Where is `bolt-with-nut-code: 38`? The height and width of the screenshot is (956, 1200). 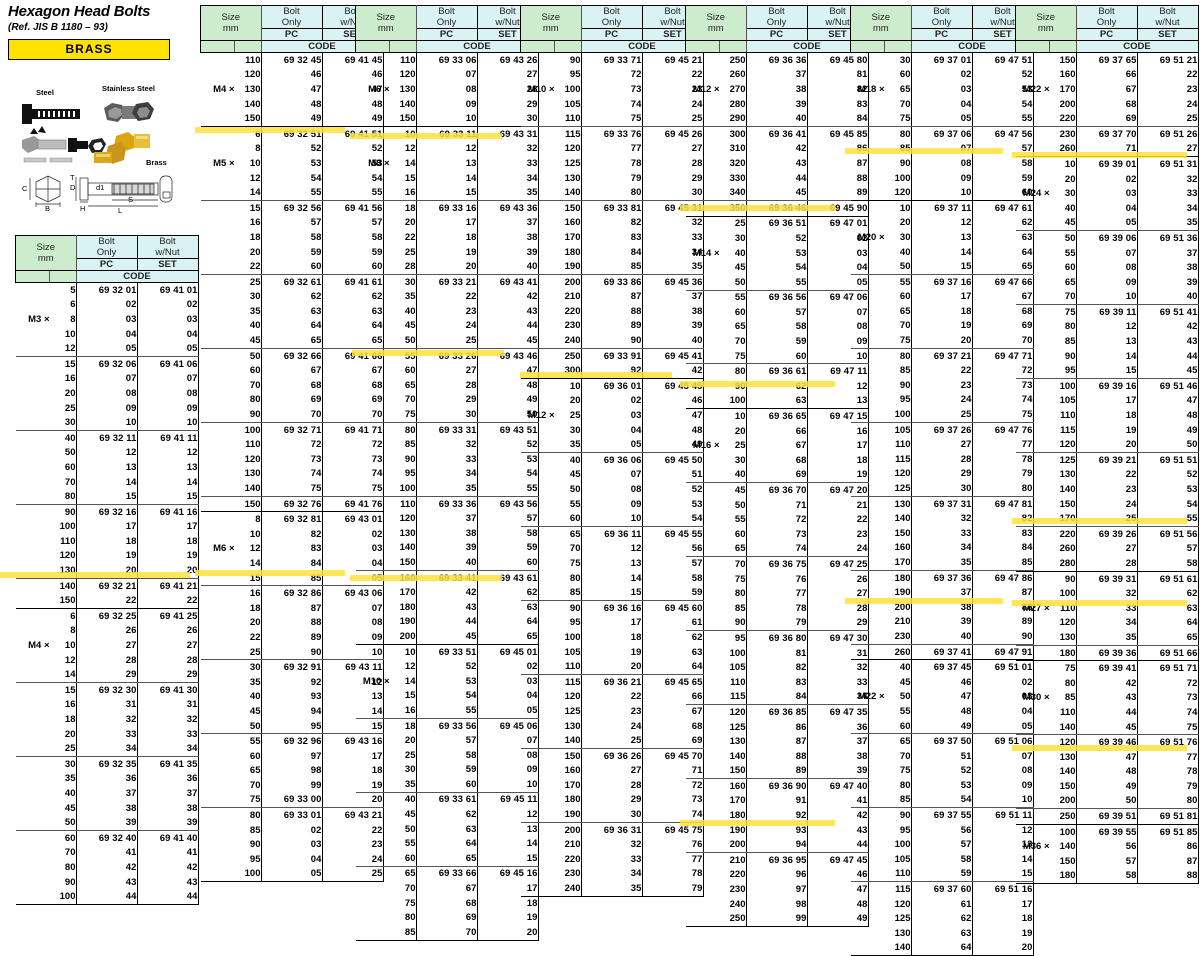
bolt-with-nut-code: 38 is located at coordinates (168, 808).